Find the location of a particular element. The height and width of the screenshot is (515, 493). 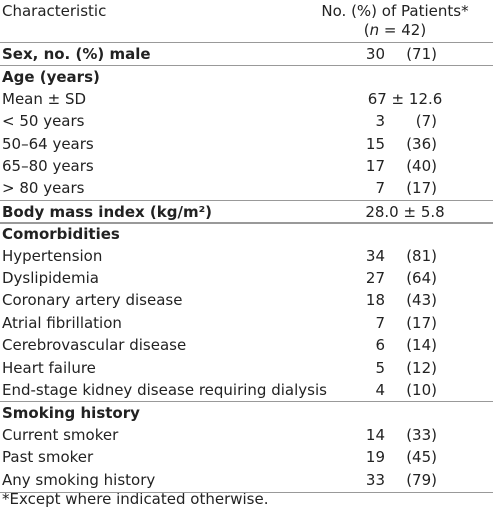

row-label: 50–64 years is located at coordinates (48, 143).